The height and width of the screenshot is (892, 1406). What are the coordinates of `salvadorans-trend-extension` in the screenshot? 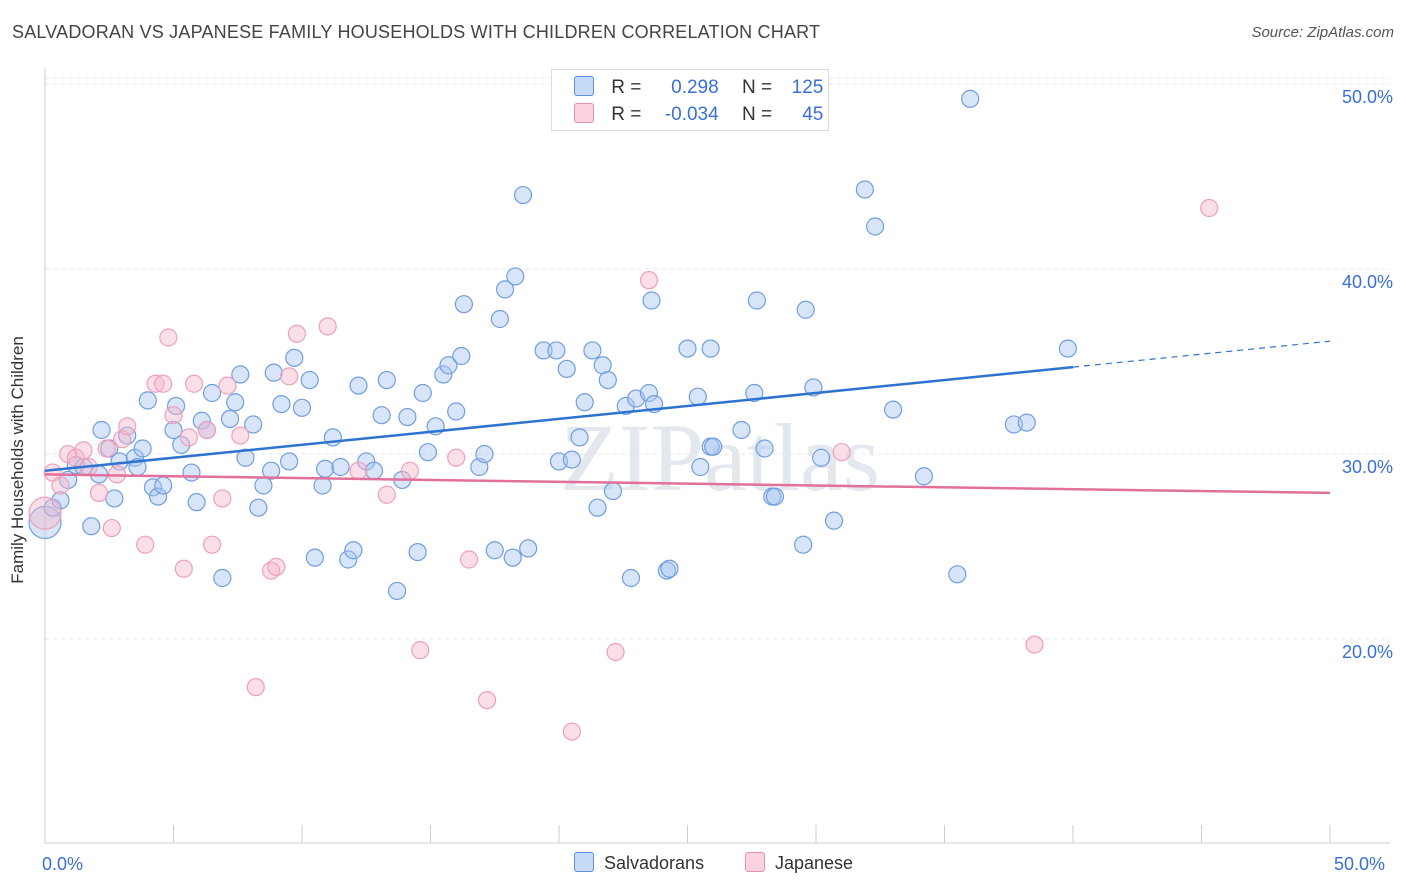 It's located at (1201, 354).